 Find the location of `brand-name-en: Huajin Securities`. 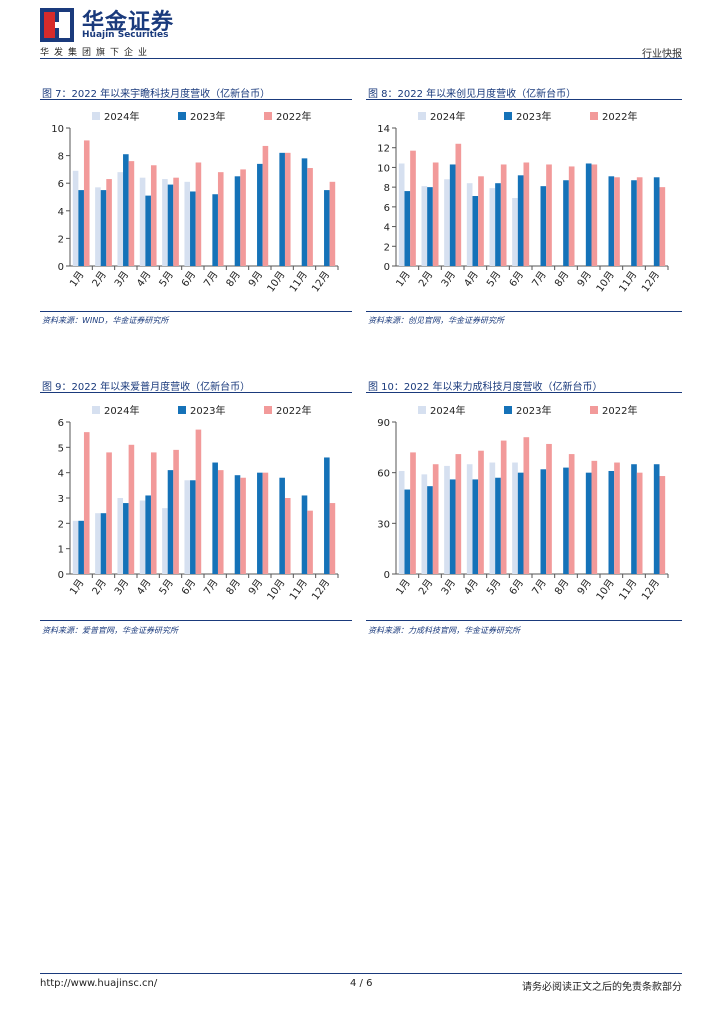

brand-name-en: Huajin Securities is located at coordinates (125, 35).